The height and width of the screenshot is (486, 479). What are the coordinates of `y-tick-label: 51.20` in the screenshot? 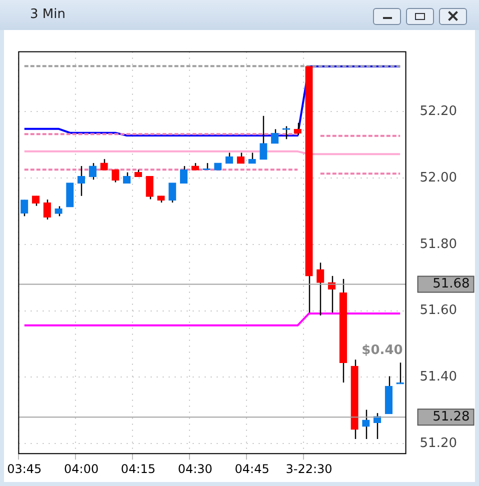 It's located at (438, 444).